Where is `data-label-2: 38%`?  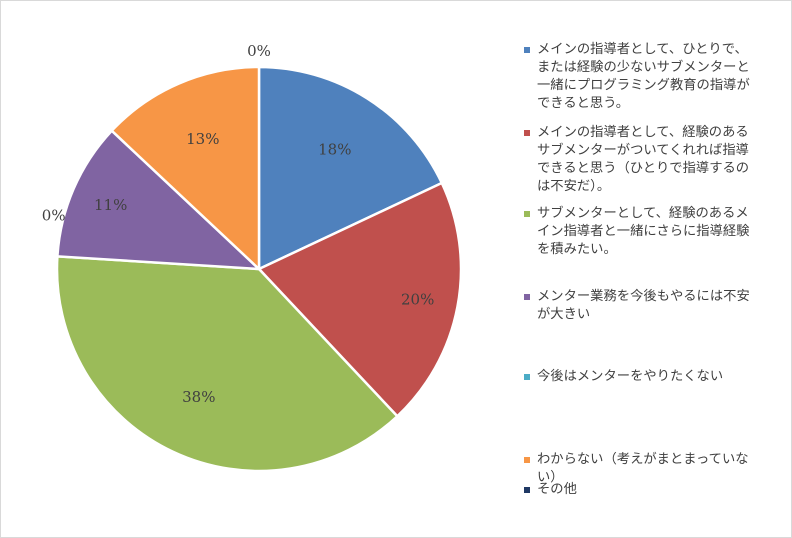 data-label-2: 38% is located at coordinates (198, 397).